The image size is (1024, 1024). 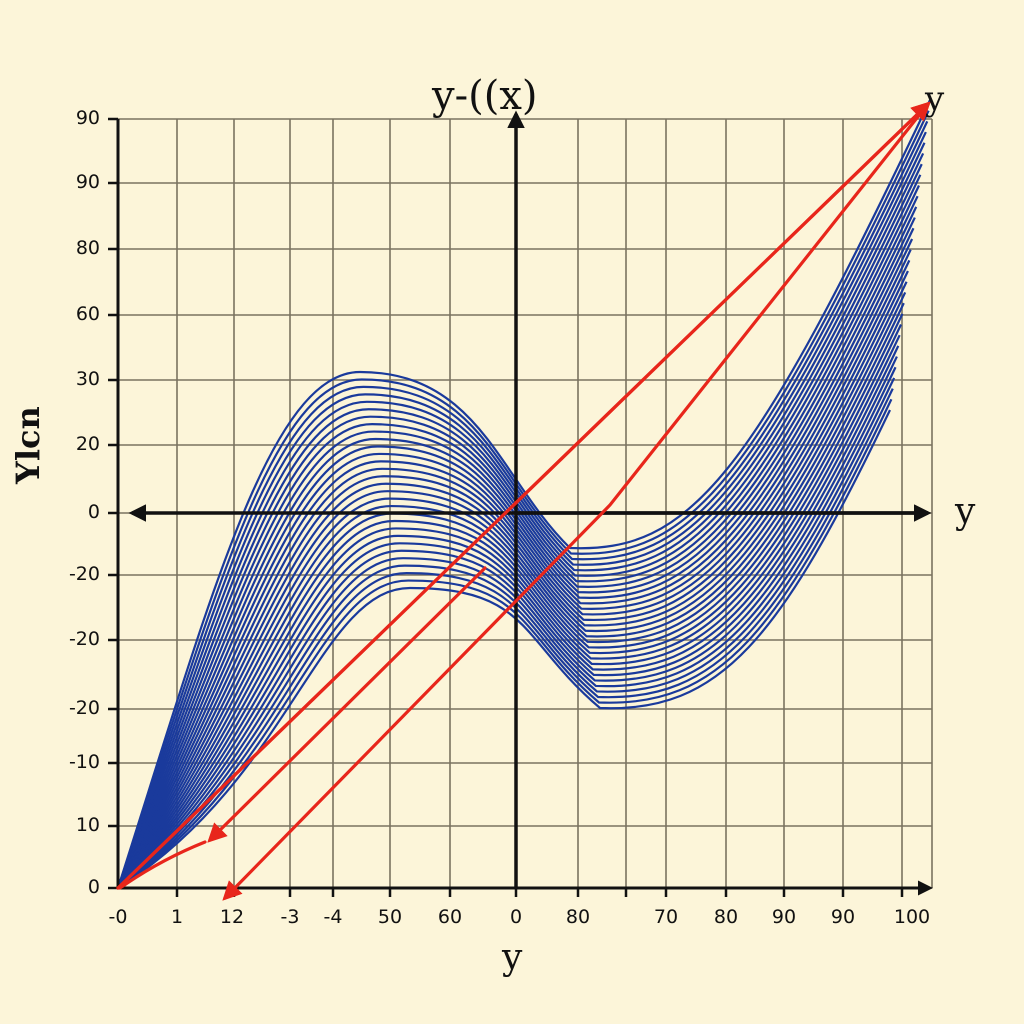 I want to click on y-tick-label: 30, so click(x=87, y=379).